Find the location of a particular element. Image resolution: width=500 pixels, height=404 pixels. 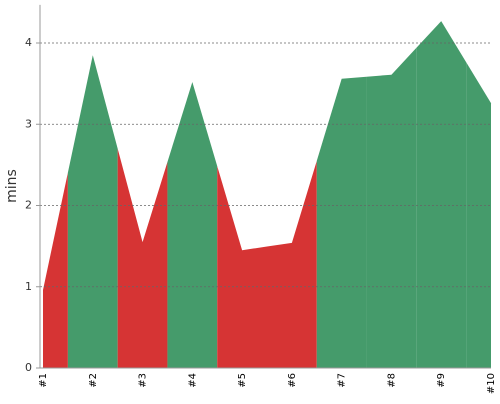

y-tick-label: 2 is located at coordinates (28, 205).